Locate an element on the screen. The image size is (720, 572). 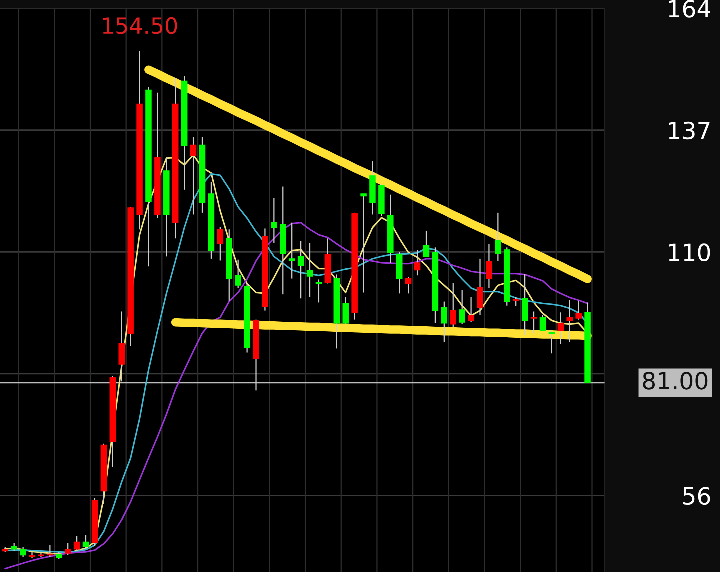
y-tick-label: 137 is located at coordinates (689, 131).